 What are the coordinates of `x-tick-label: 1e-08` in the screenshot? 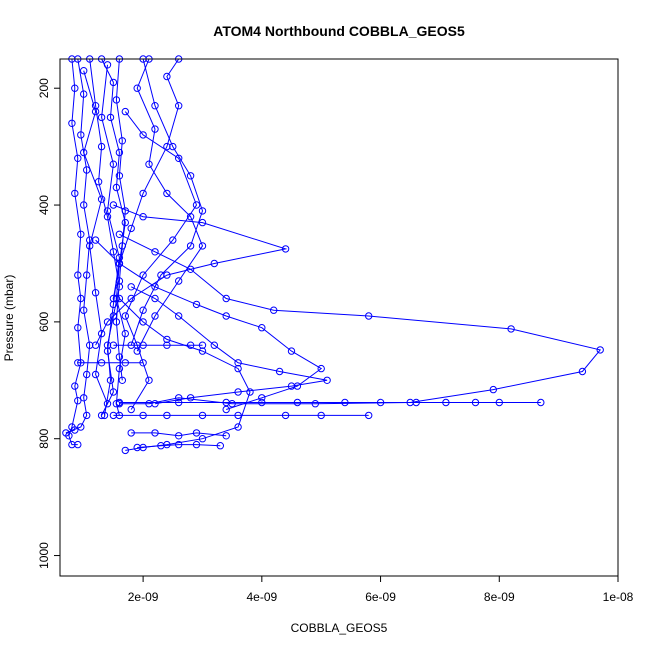 It's located at (618, 597).